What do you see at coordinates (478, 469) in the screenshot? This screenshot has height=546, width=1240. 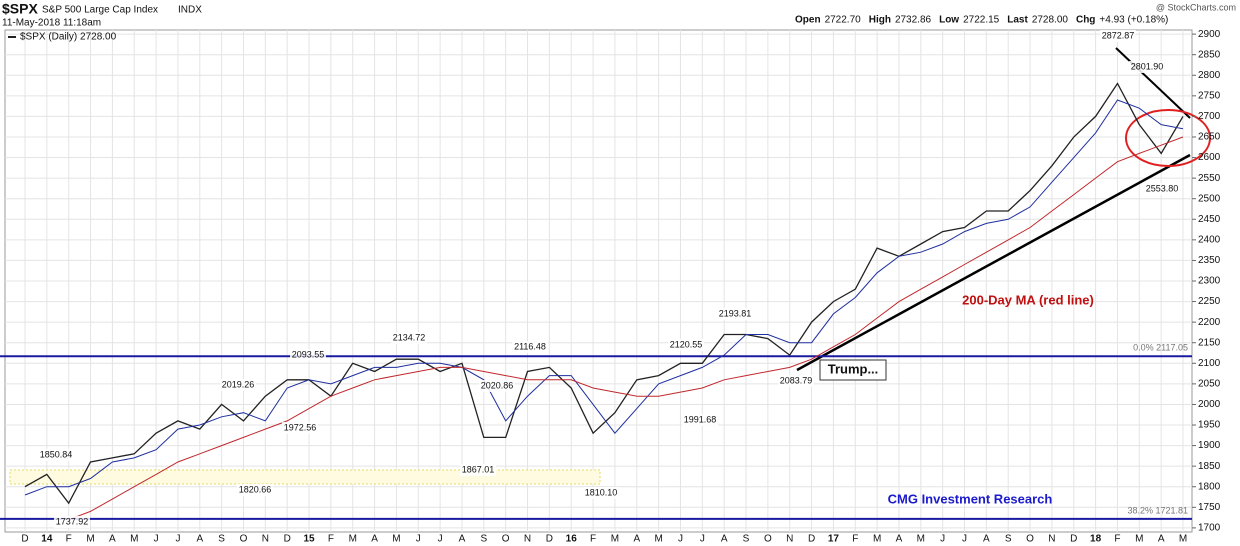 I see `annotation: 1867.01` at bounding box center [478, 469].